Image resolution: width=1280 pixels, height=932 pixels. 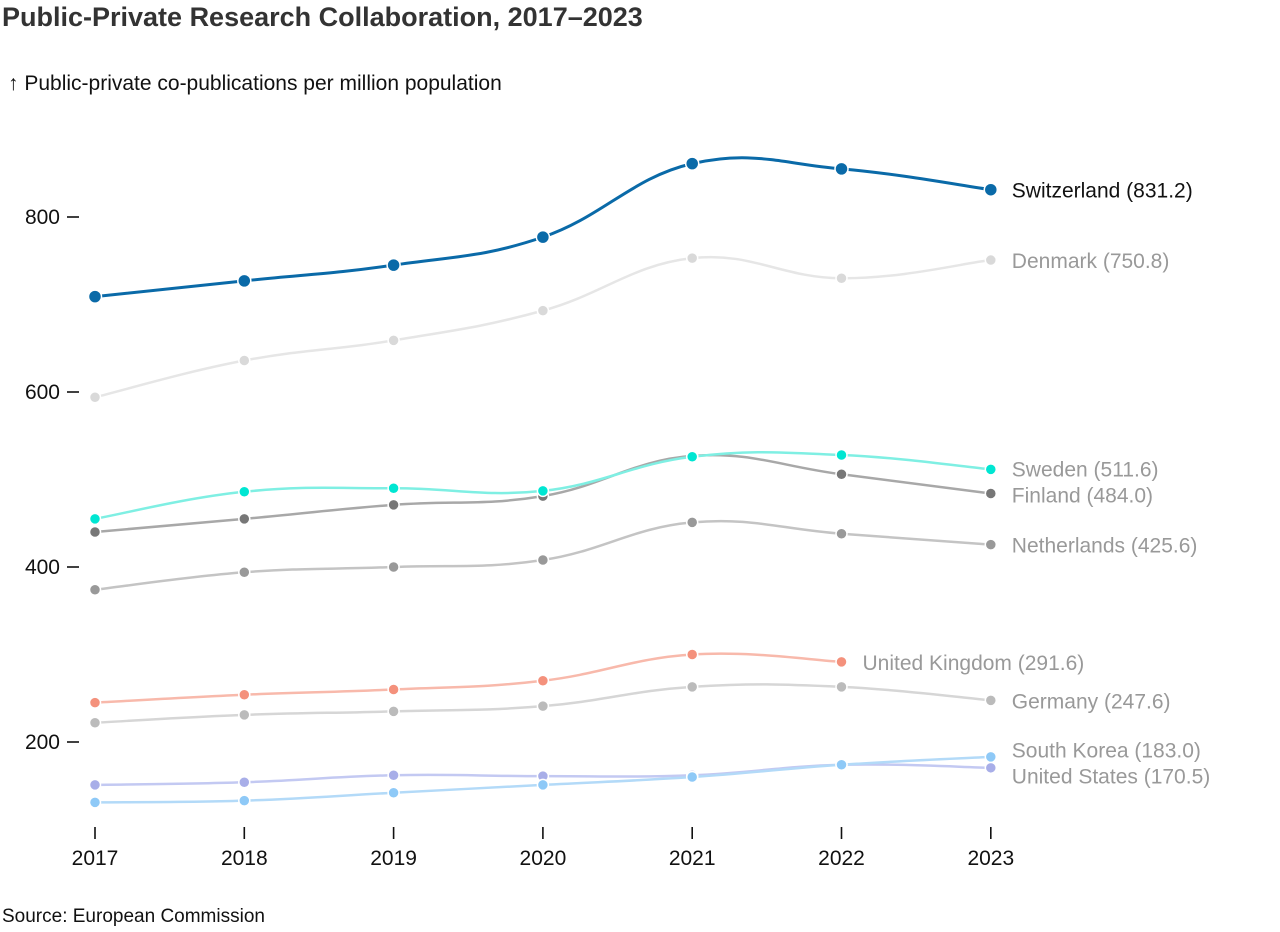 What do you see at coordinates (1102, 191) in the screenshot?
I see `end-label-switzerland: Switzerland (831.2)` at bounding box center [1102, 191].